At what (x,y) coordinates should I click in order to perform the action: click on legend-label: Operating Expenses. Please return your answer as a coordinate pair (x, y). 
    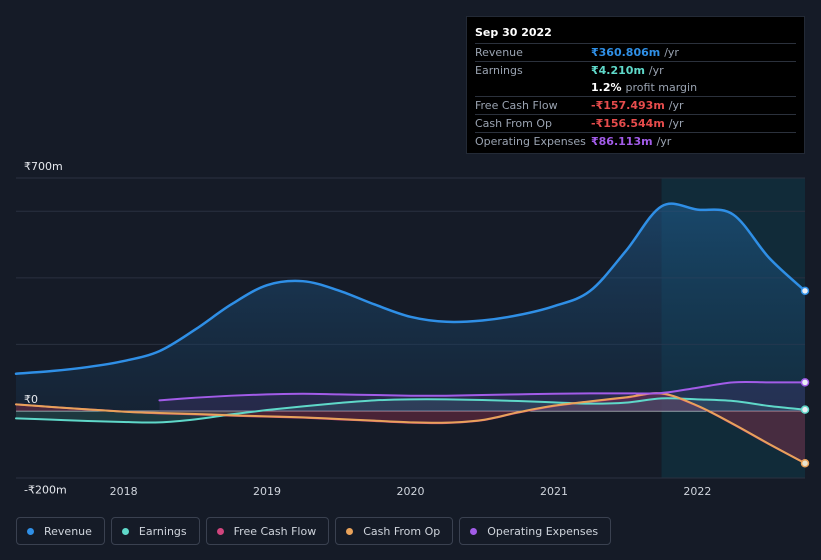
    Looking at the image, I should click on (543, 531).